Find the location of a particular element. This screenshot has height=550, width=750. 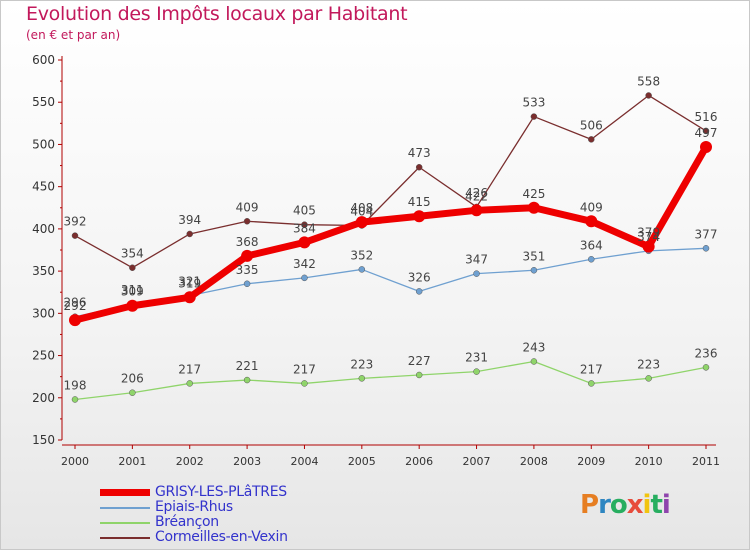

data-label: 374 is located at coordinates (648, 237).